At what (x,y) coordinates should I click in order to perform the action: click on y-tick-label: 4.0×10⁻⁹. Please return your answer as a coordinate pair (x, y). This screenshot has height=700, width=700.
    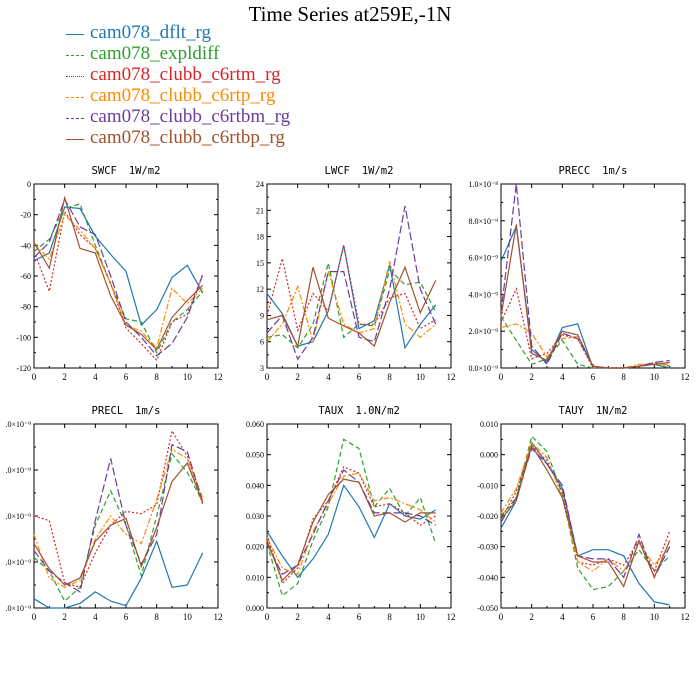
    Looking at the image, I should click on (483, 294).